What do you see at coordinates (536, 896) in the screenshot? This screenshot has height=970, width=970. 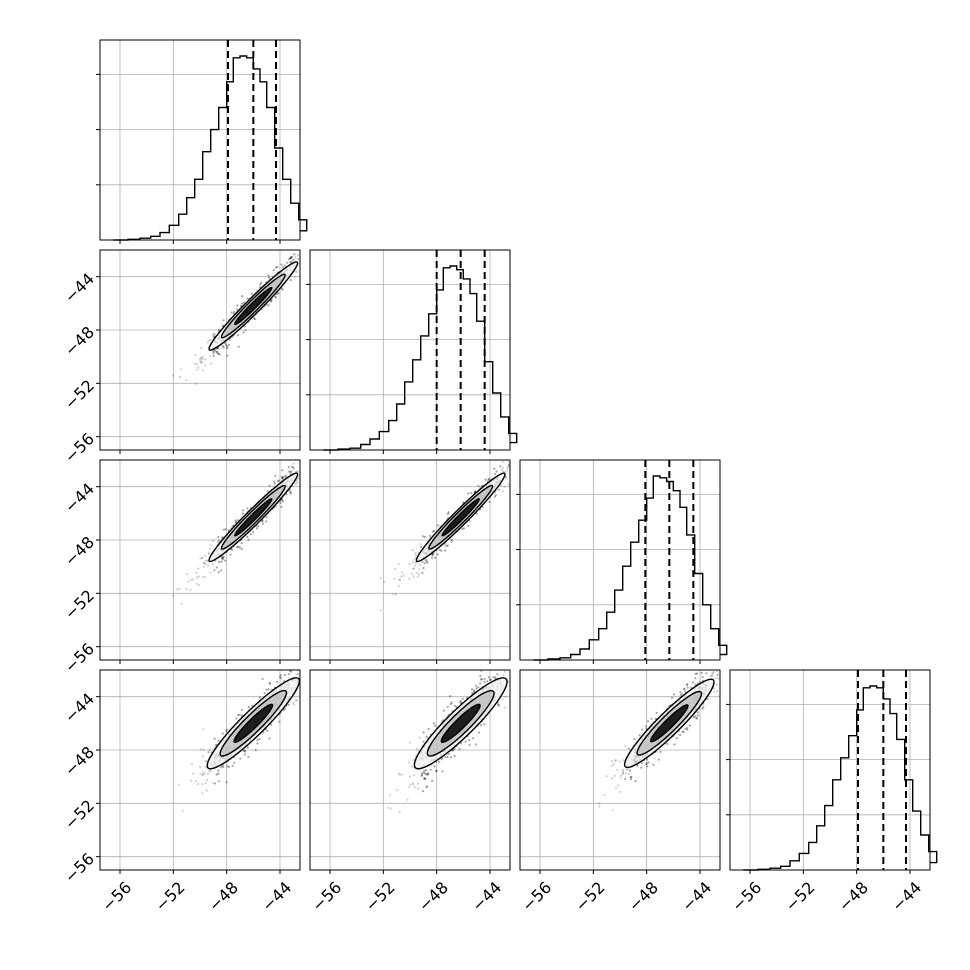 I see `x-tick-label: −56` at bounding box center [536, 896].